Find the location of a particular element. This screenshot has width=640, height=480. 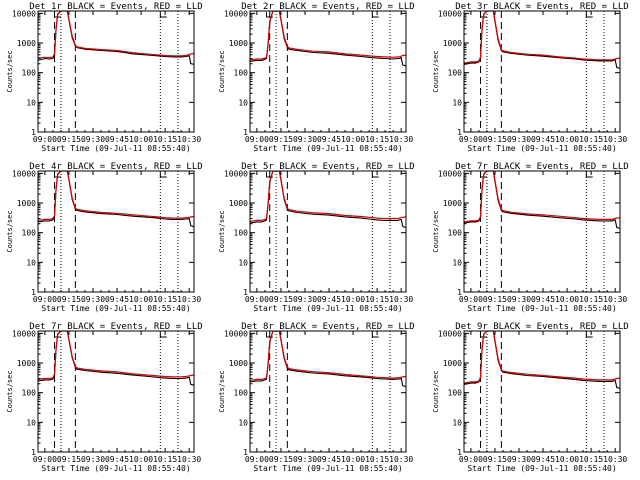

panel-title: Det 8r BLACK = Events, RED = LLD is located at coordinates (327, 327).